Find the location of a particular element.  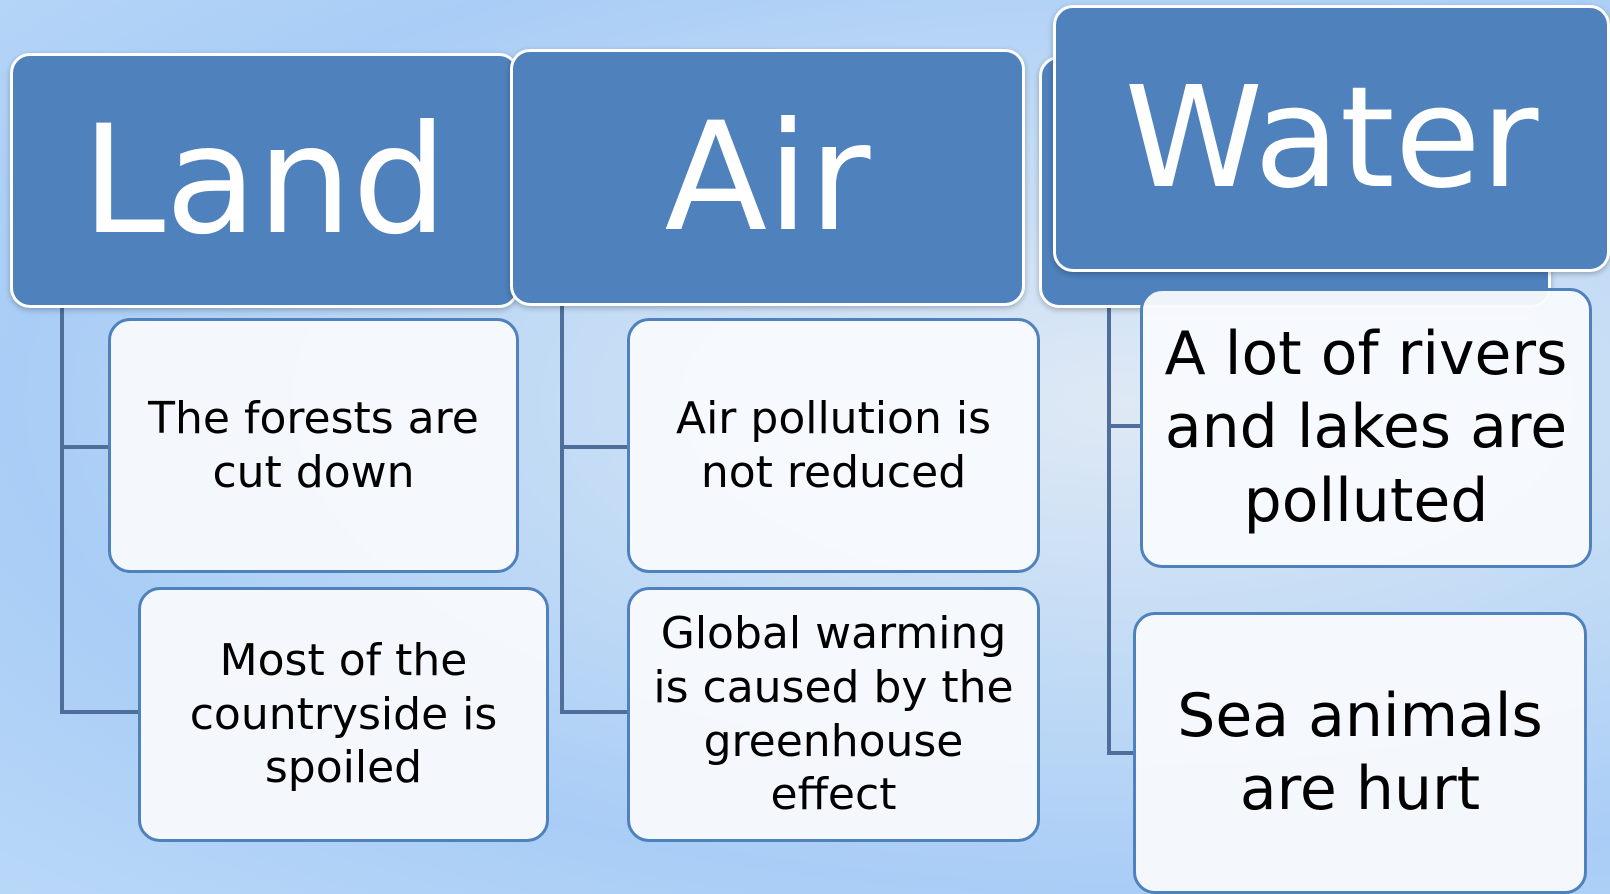

column-header: Land is located at coordinates (264, 180).